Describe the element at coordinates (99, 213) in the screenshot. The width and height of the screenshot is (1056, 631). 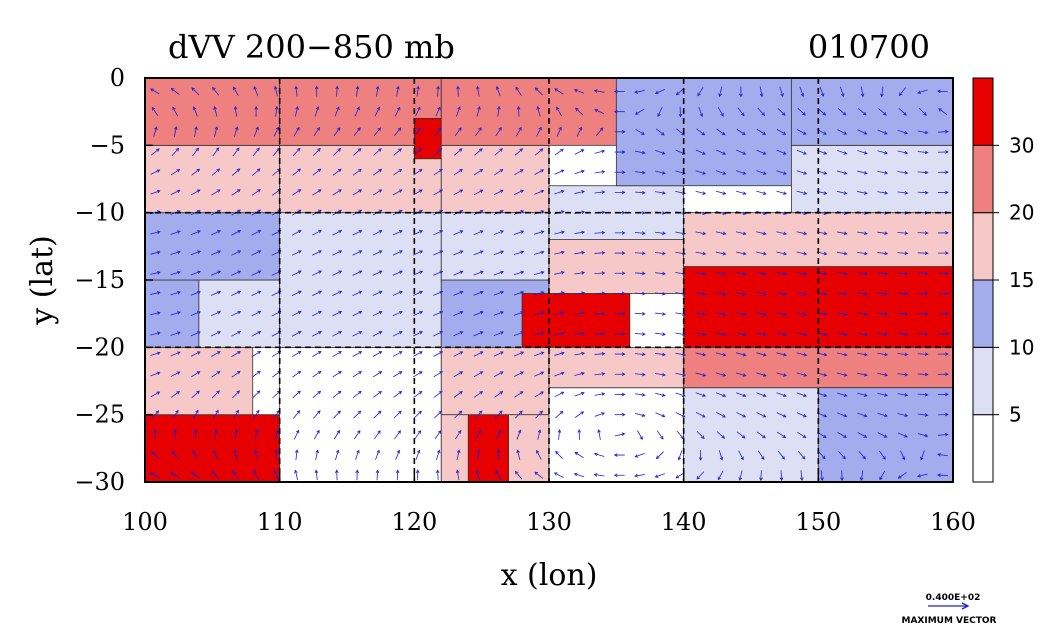
I see `y-tick-label: −10` at that location.